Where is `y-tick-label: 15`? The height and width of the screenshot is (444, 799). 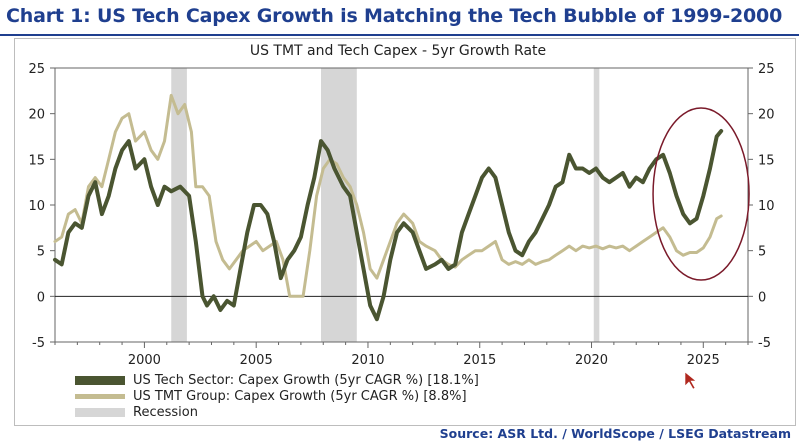
y-tick-label: 15 is located at coordinates (36, 160).